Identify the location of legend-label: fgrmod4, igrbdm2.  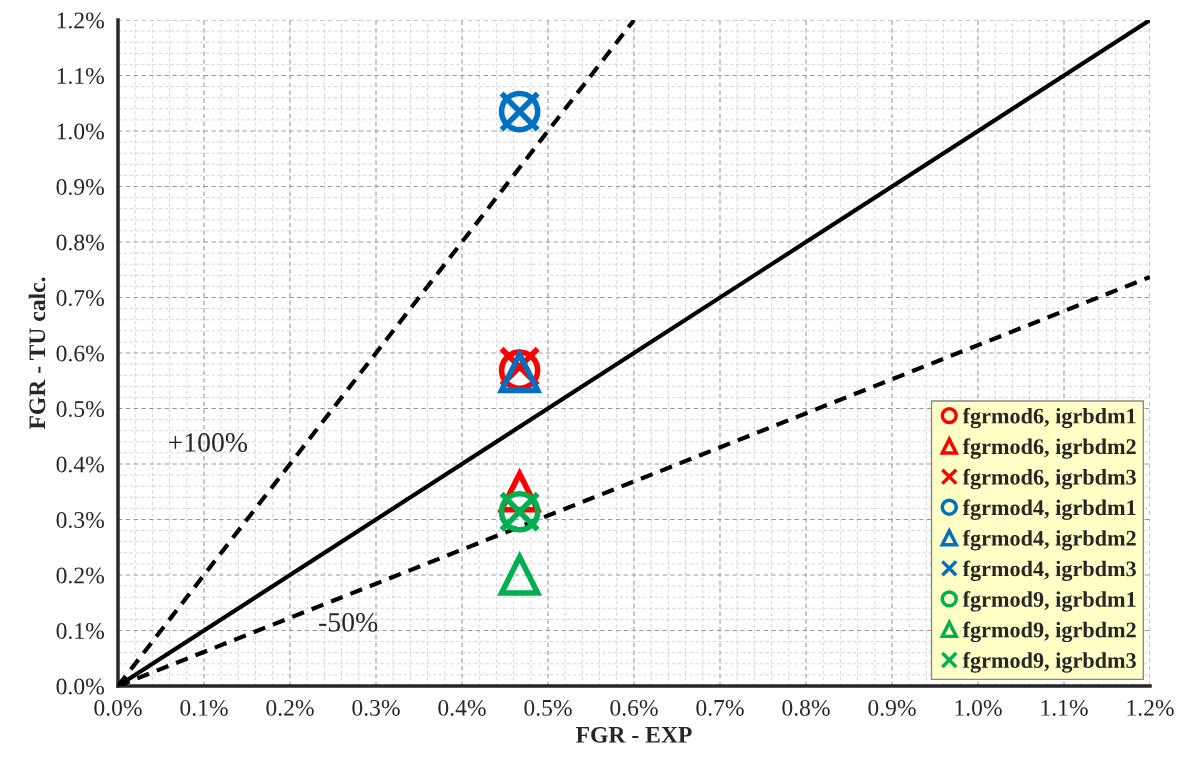
(1049, 540).